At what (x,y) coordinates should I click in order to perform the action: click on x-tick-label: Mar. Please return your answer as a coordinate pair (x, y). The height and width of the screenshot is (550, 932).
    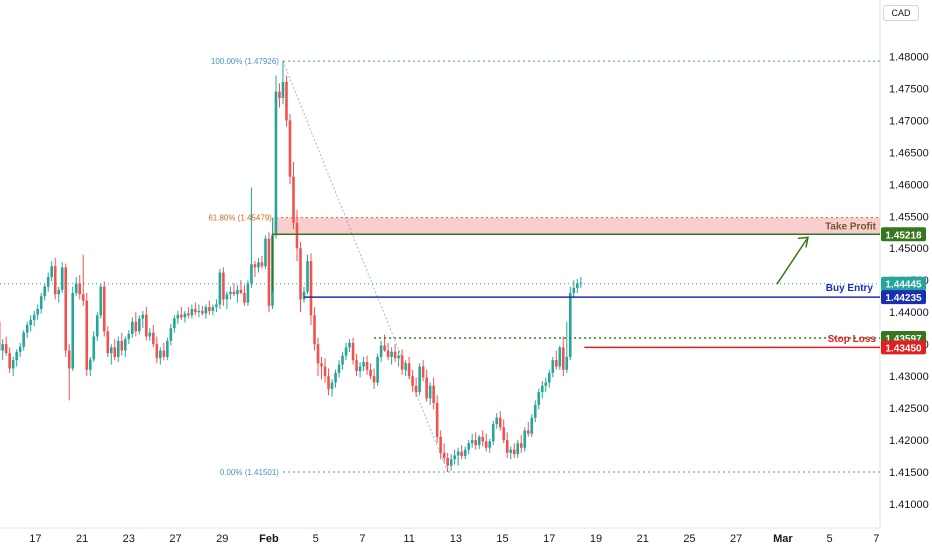
    Looking at the image, I should click on (783, 539).